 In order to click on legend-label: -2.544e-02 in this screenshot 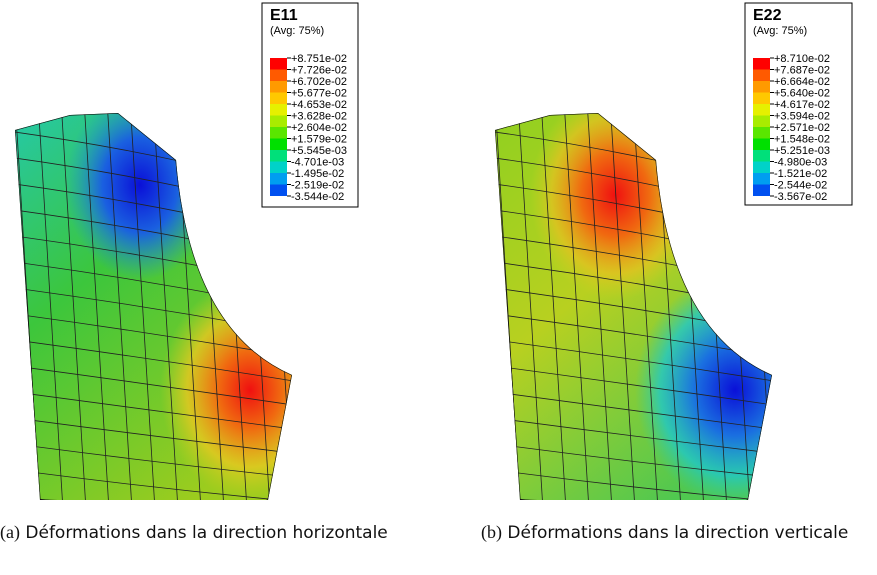, I will do `click(800, 186)`.